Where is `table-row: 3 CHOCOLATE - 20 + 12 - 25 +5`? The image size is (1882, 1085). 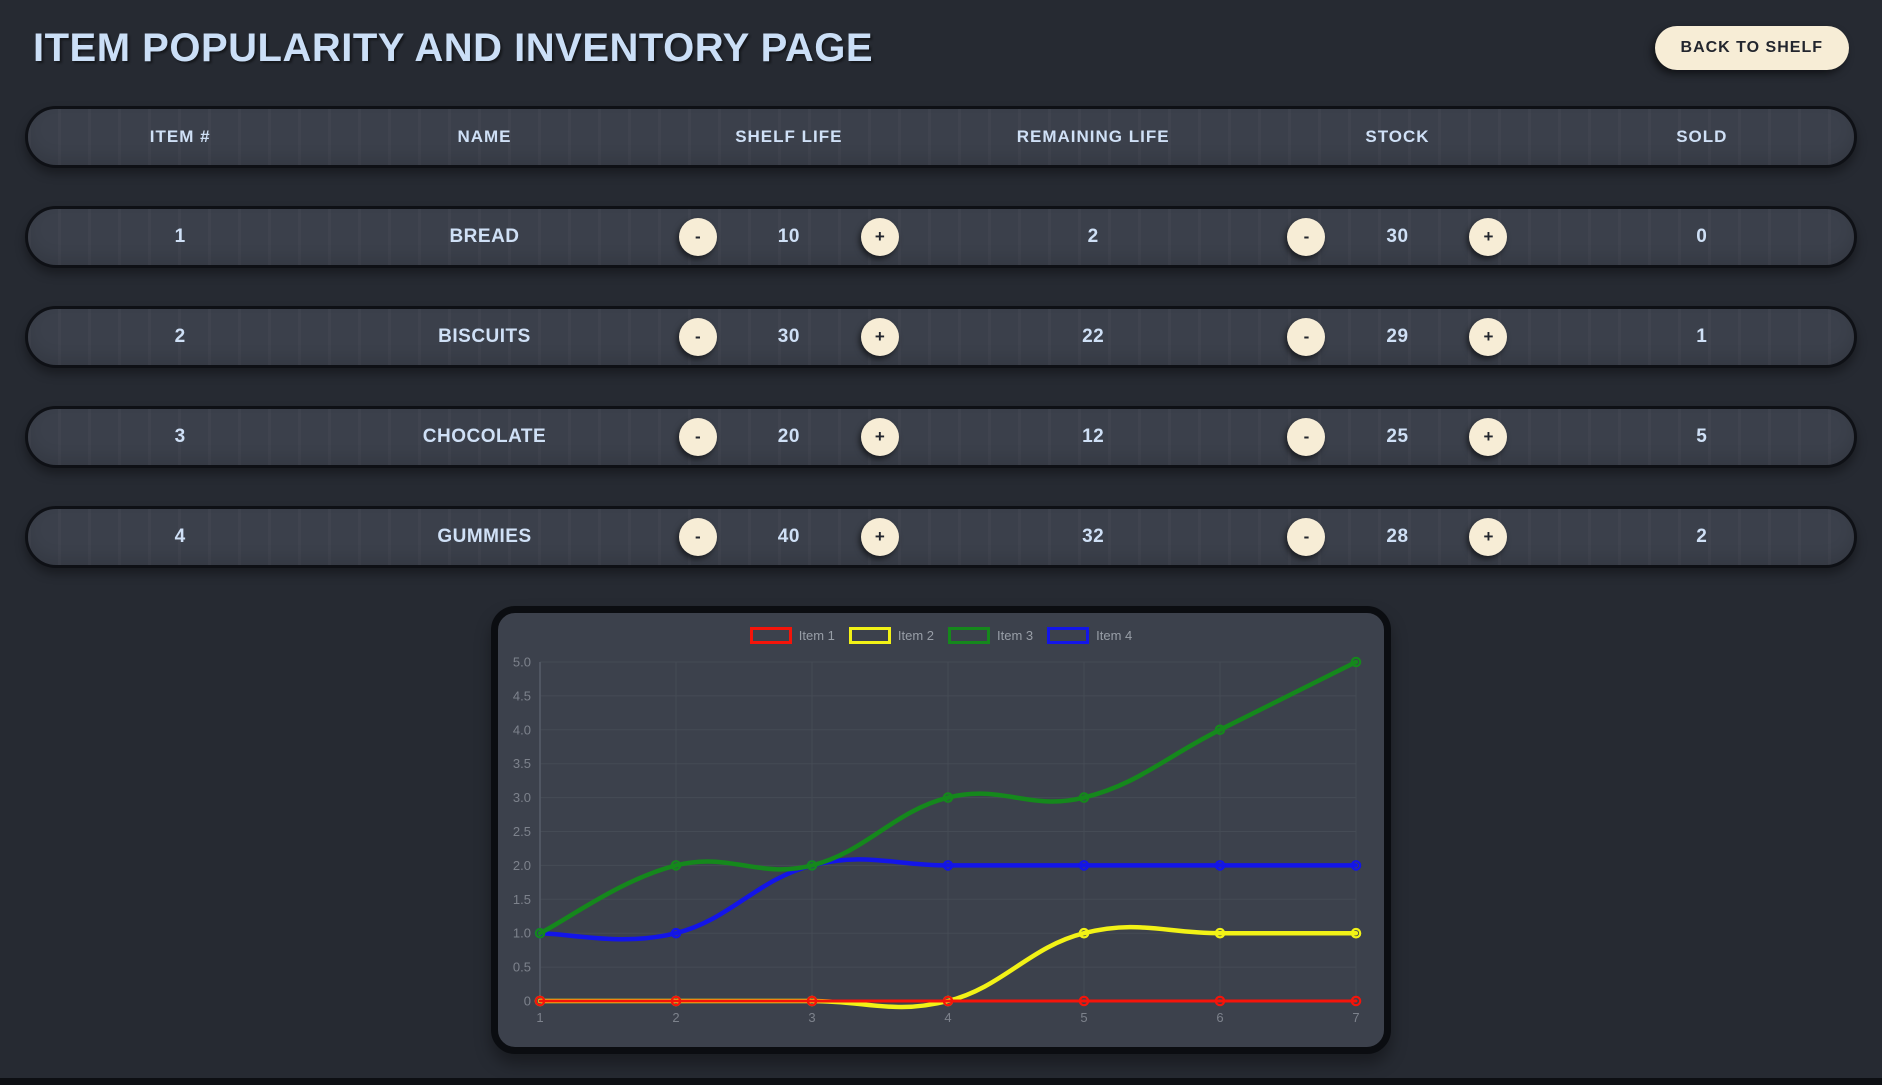
table-row: 3 CHOCOLATE - 20 + 12 - 25 +5 is located at coordinates (941, 437).